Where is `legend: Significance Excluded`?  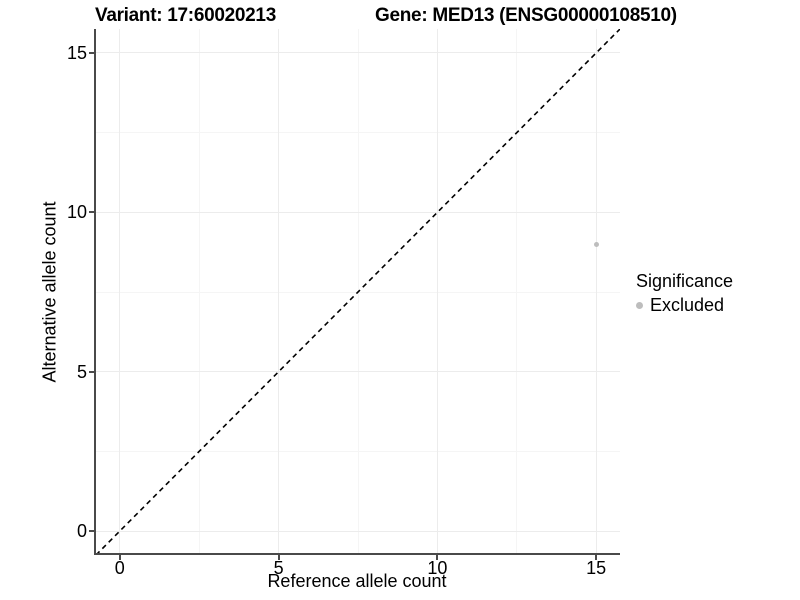 legend: Significance Excluded is located at coordinates (684, 292).